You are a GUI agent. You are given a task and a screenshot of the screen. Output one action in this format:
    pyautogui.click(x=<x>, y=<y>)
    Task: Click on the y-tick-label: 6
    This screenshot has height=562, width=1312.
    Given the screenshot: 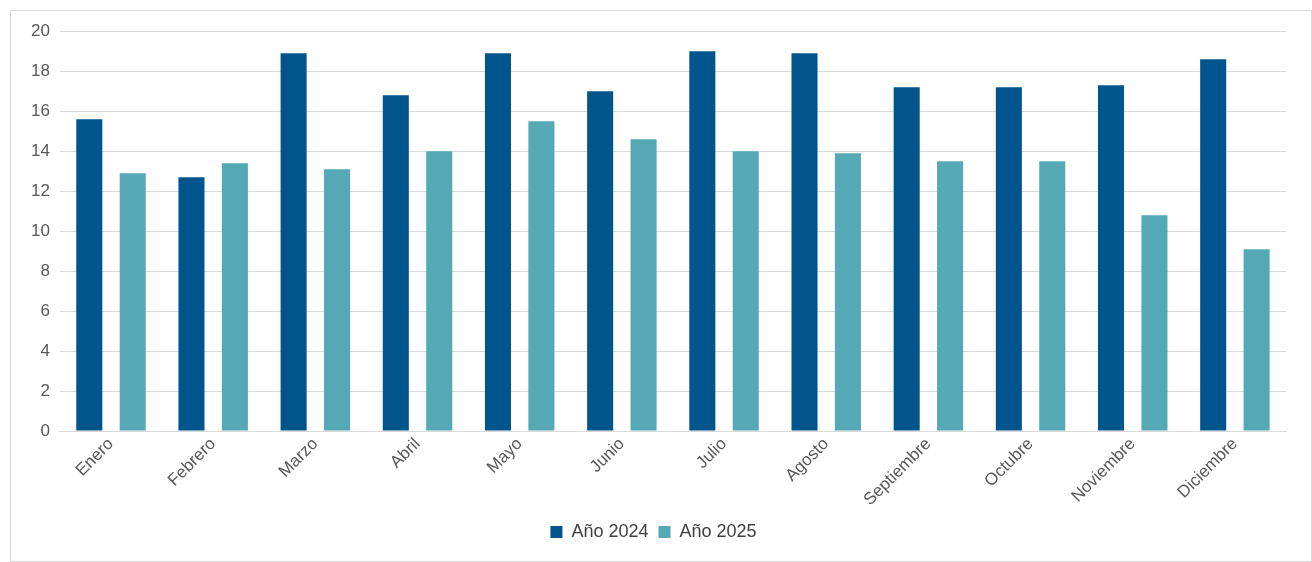 What is the action you would take?
    pyautogui.click(x=45, y=310)
    